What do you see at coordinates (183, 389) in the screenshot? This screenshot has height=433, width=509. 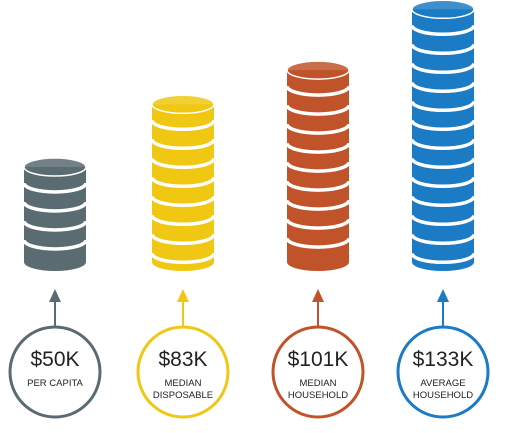 I see `category-label: MEDIAN DISPOSABLE` at bounding box center [183, 389].